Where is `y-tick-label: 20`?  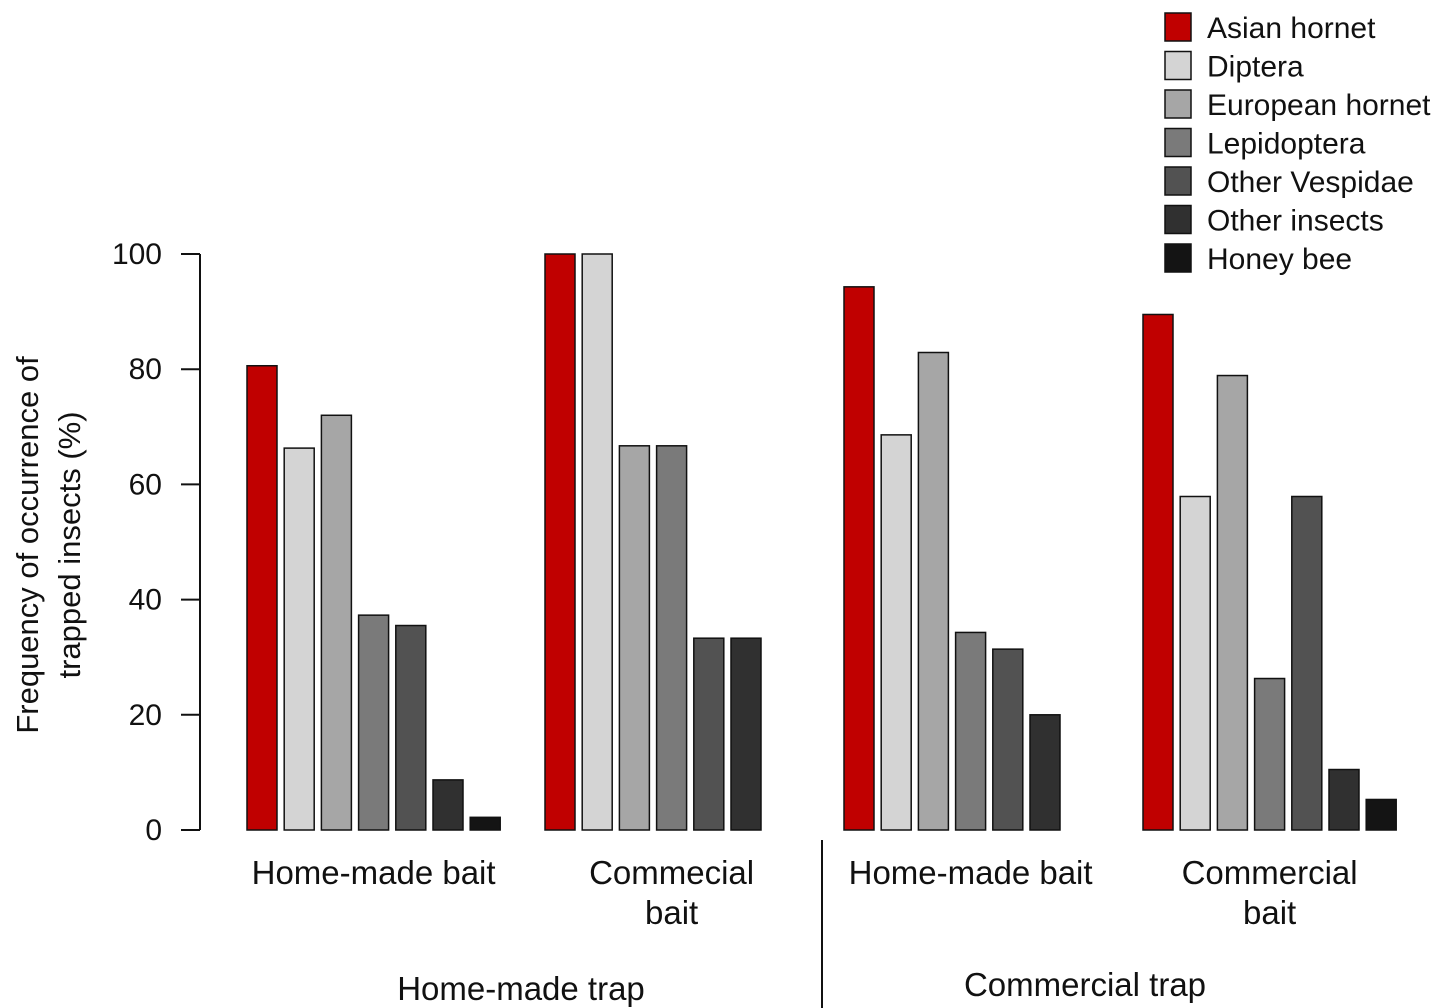
y-tick-label: 20 is located at coordinates (145, 715).